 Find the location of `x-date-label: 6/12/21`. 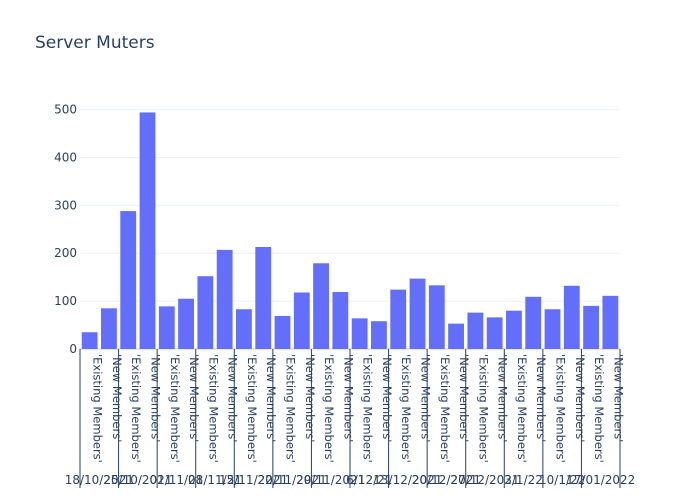

x-date-label: 6/12/21 is located at coordinates (369, 480).